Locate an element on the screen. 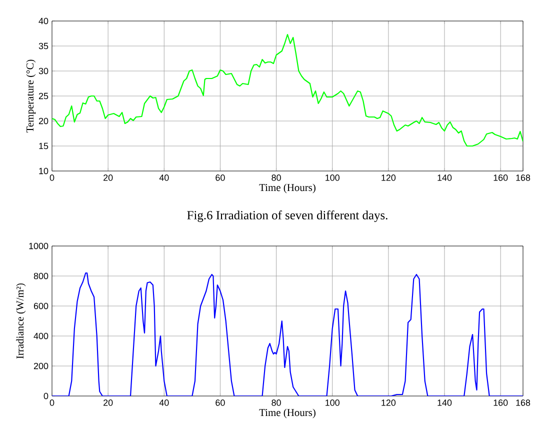  y-tick-label: 40 is located at coordinates (43, 21).